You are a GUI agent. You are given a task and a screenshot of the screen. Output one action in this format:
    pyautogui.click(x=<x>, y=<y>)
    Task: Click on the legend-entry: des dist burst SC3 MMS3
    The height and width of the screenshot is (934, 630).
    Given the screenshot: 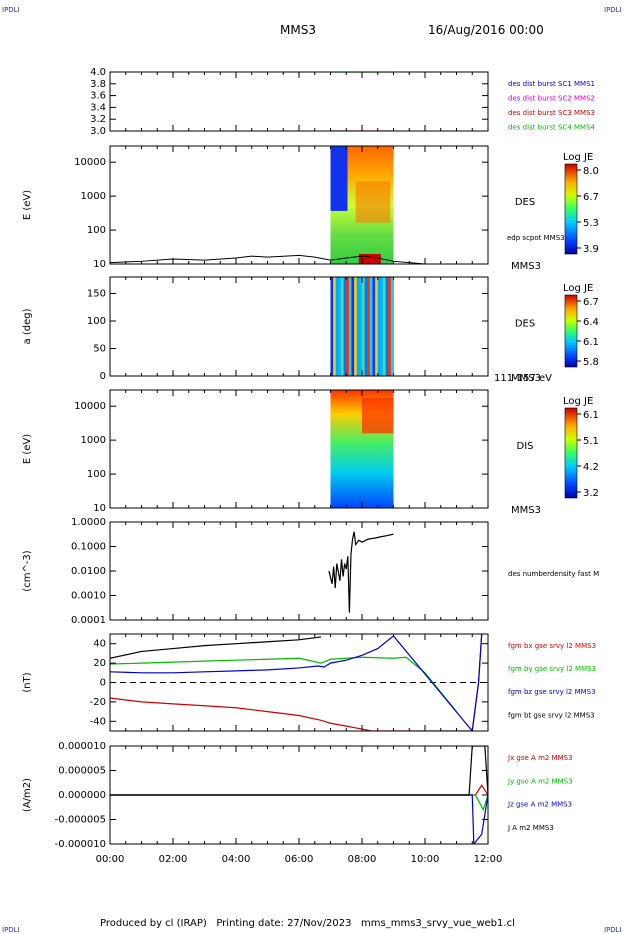 What is the action you would take?
    pyautogui.click(x=551, y=113)
    